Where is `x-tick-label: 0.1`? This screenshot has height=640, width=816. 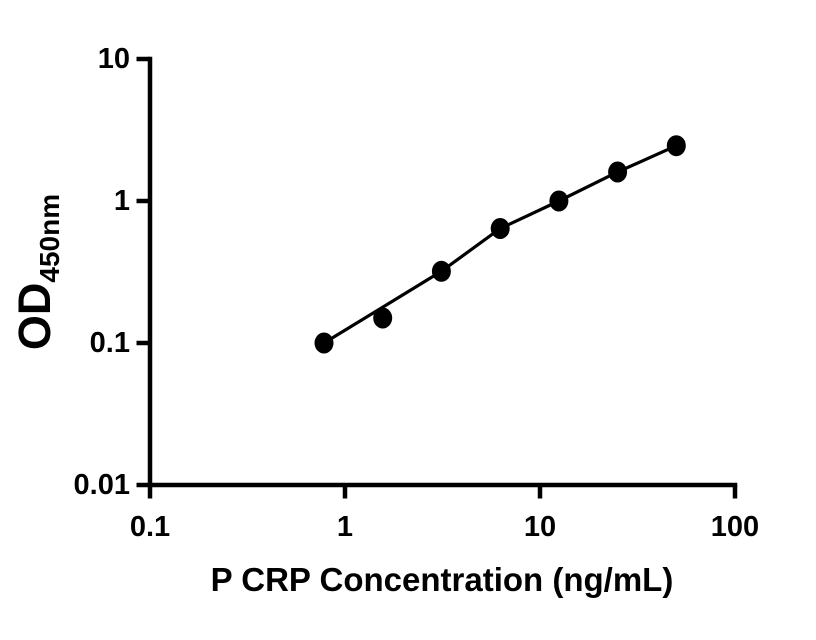
x-tick-label: 0.1 is located at coordinates (150, 527).